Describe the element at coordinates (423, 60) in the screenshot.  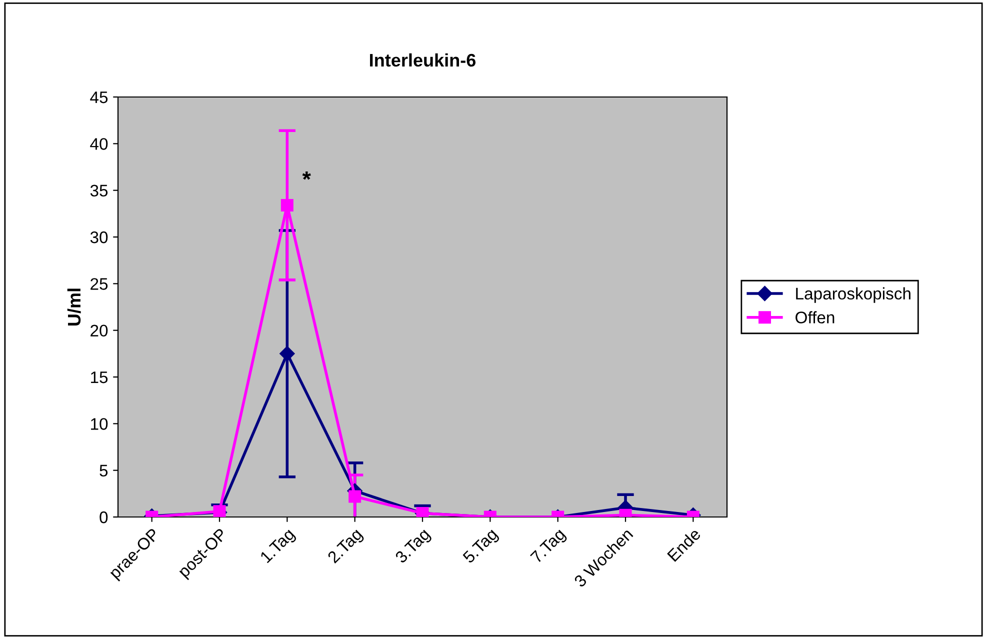
I see `chart-title: Interleukin-6` at that location.